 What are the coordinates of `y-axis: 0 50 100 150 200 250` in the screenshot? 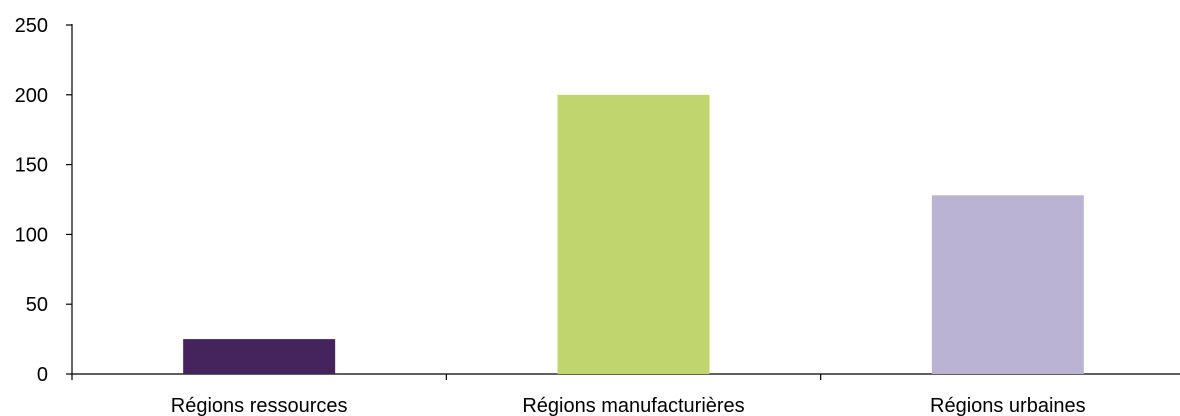 It's located at (44, 200).